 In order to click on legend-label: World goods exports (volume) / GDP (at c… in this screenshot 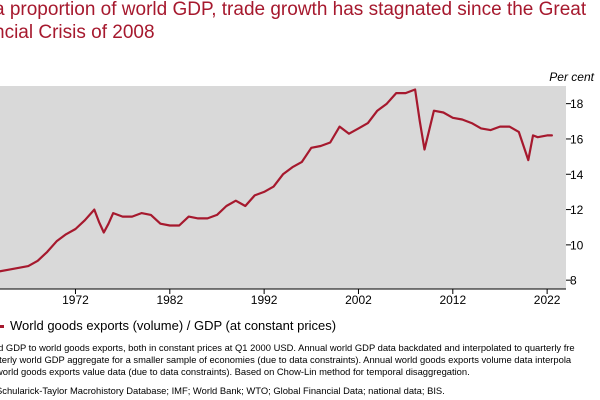, I will do `click(173, 325)`.